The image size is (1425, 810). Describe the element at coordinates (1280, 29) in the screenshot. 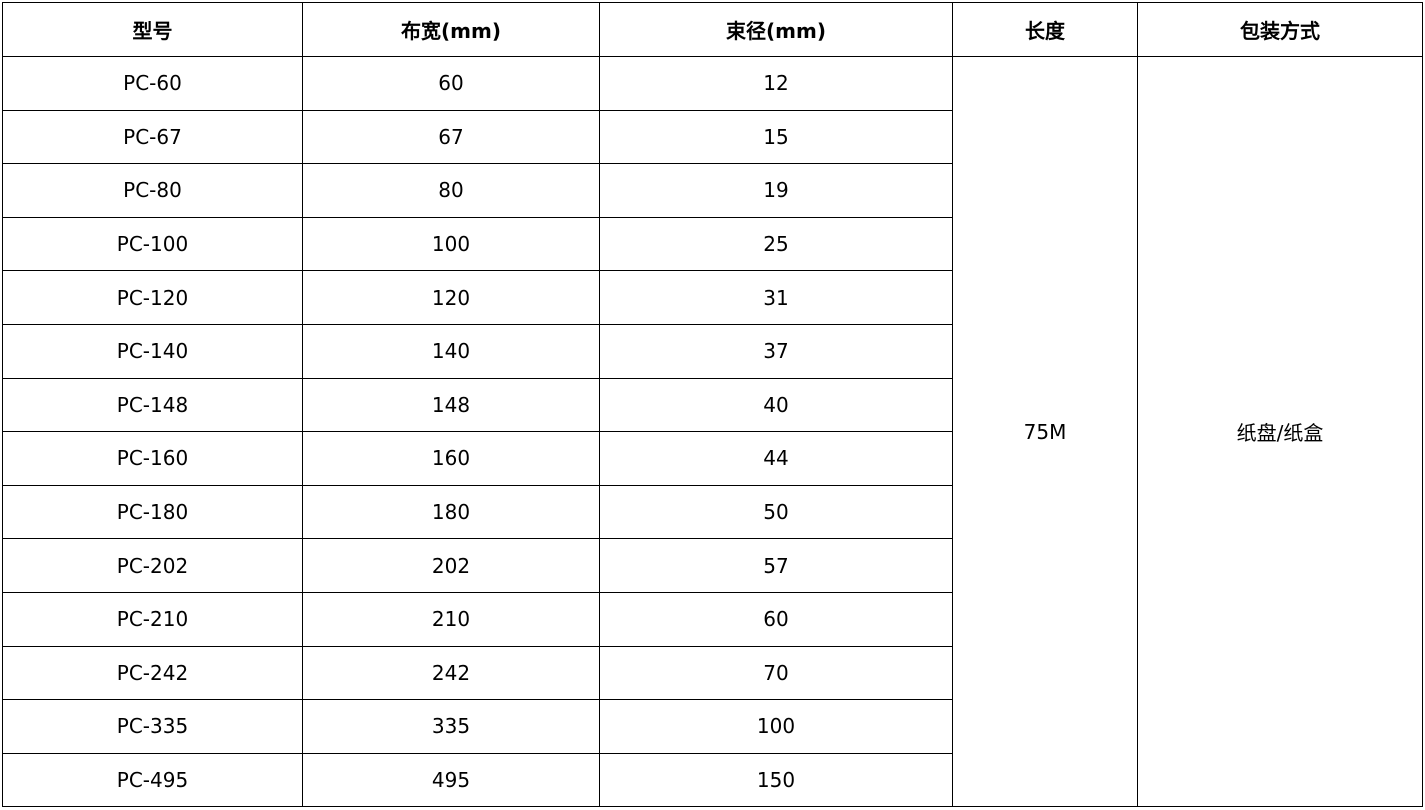

I see `header-packaging: 包装方式` at that location.